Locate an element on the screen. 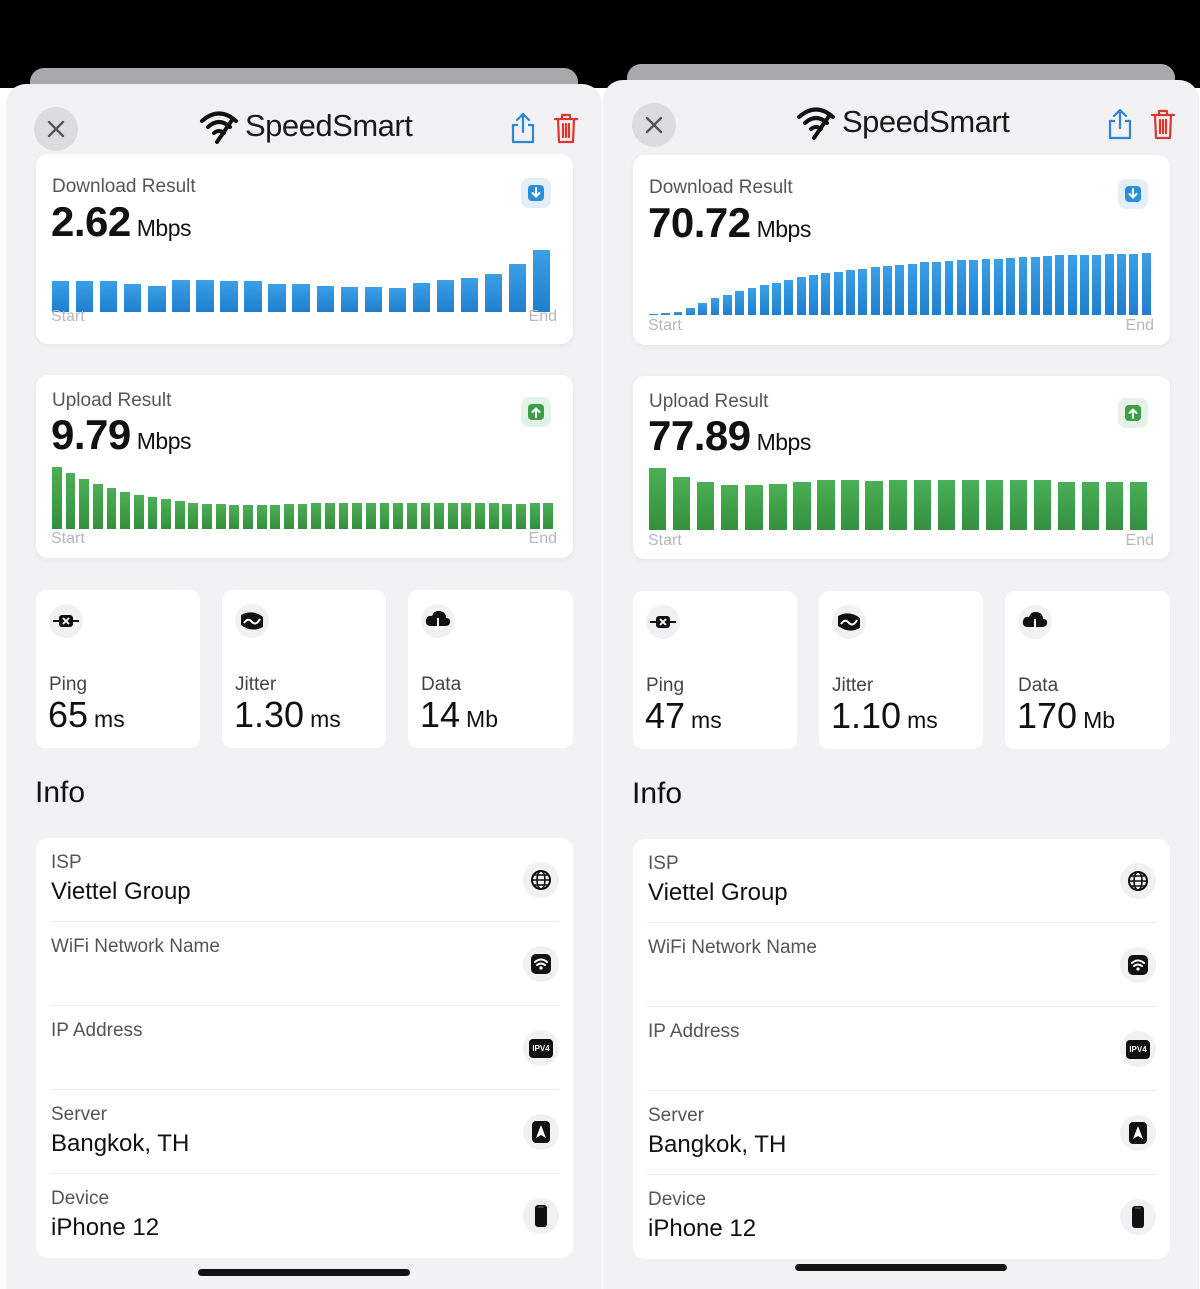 The image size is (1200, 1289). globe-icon is located at coordinates (541, 880).